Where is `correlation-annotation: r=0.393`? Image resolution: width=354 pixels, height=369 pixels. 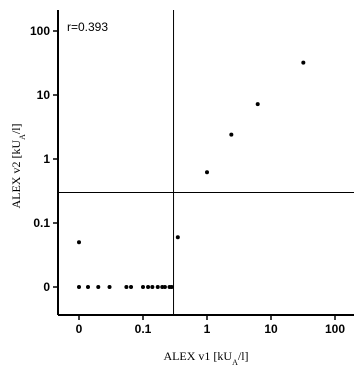 correlation-annotation: r=0.393 is located at coordinates (87, 27).